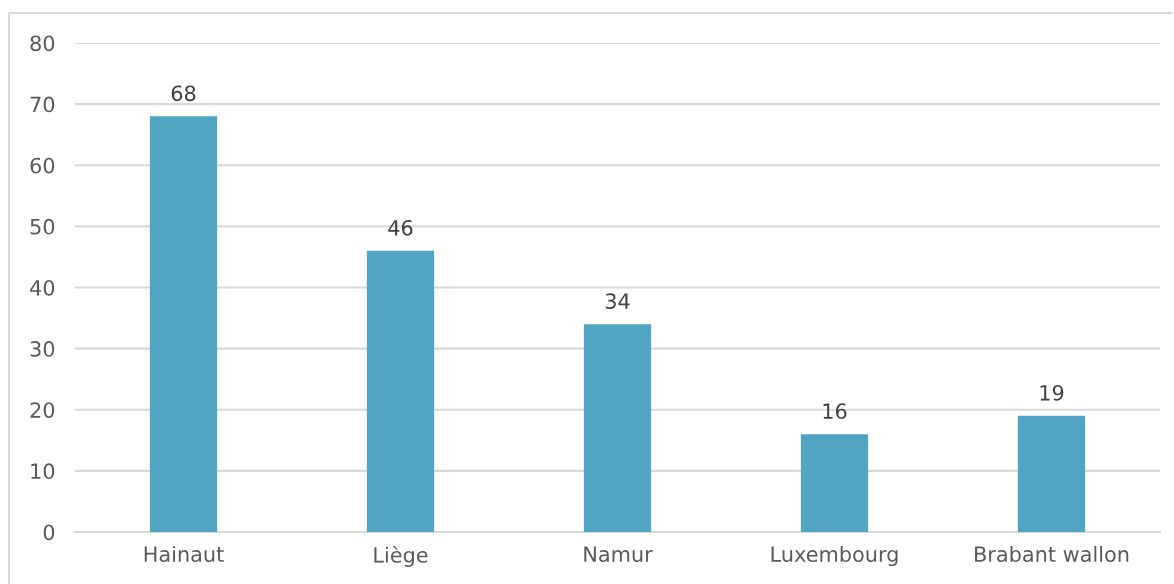 The width and height of the screenshot is (1174, 584). What do you see at coordinates (1052, 392) in the screenshot?
I see `data-label: 19` at bounding box center [1052, 392].